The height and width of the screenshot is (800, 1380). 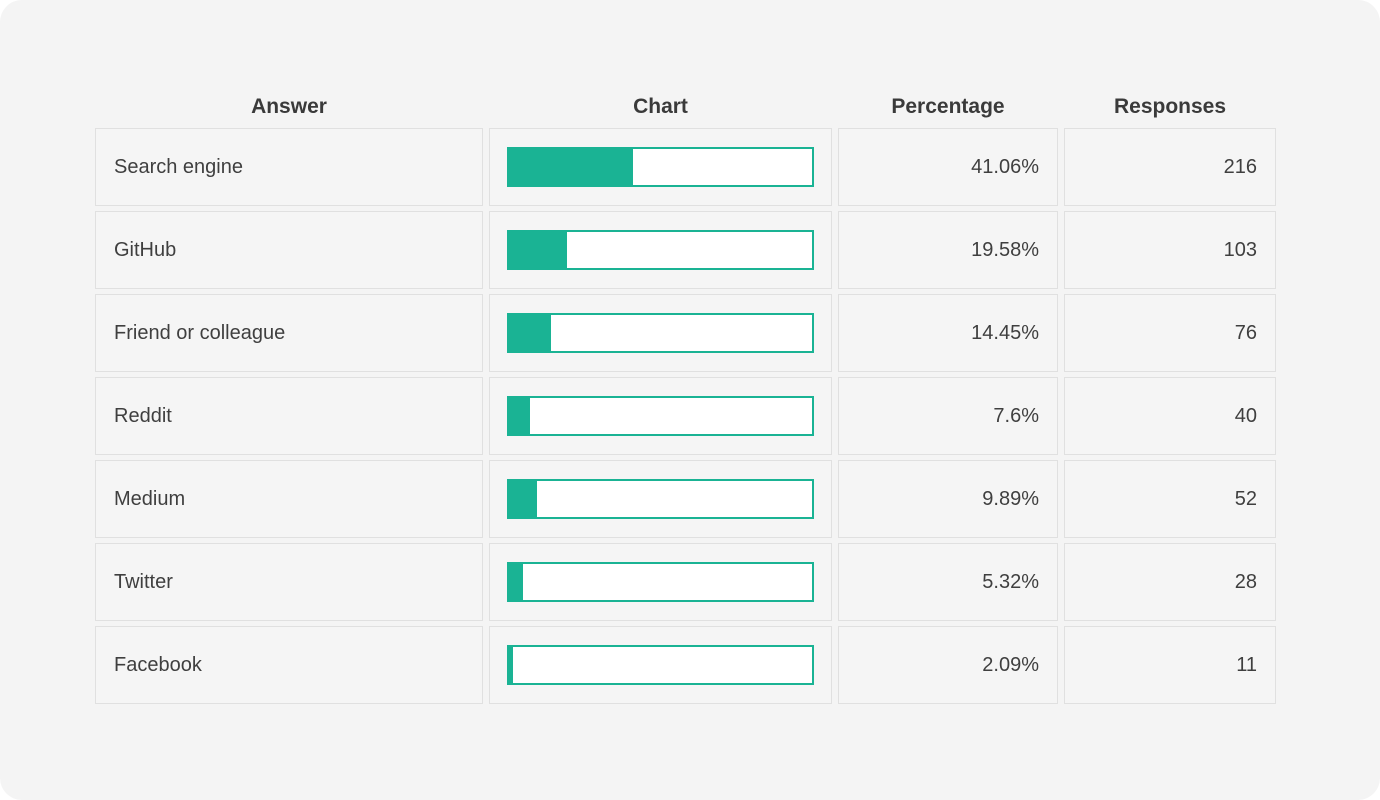 I want to click on header-answer: Answer, so click(x=289, y=106).